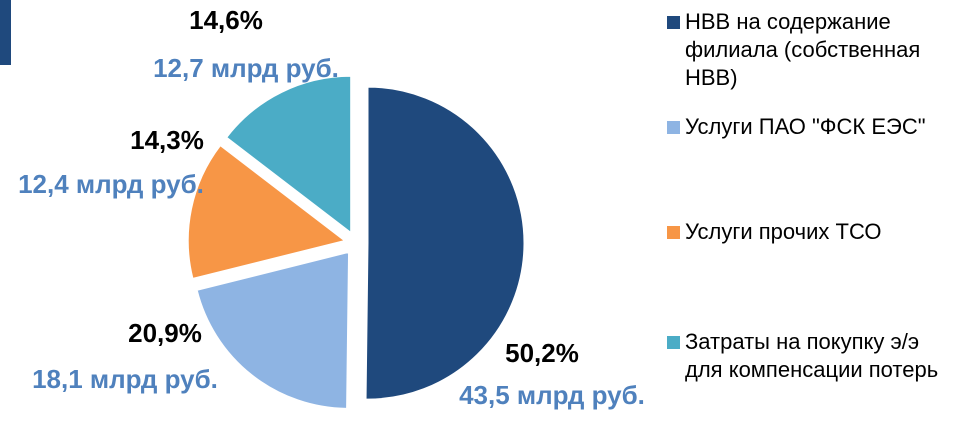 Image resolution: width=971 pixels, height=429 pixels. Describe the element at coordinates (167, 140) in the screenshot. I see `percent-label: 14,3%` at that location.